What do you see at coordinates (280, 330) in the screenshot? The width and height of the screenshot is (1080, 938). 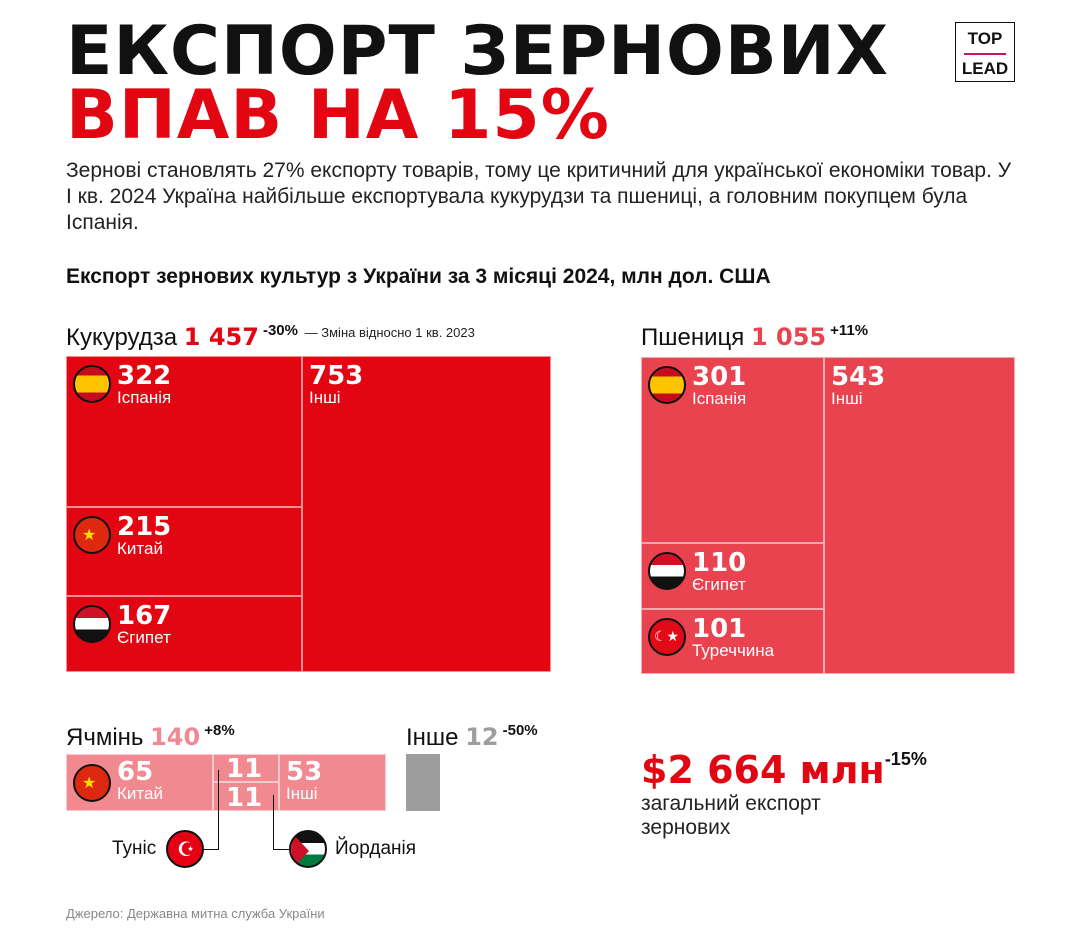 I see `corn-change: -30%` at bounding box center [280, 330].